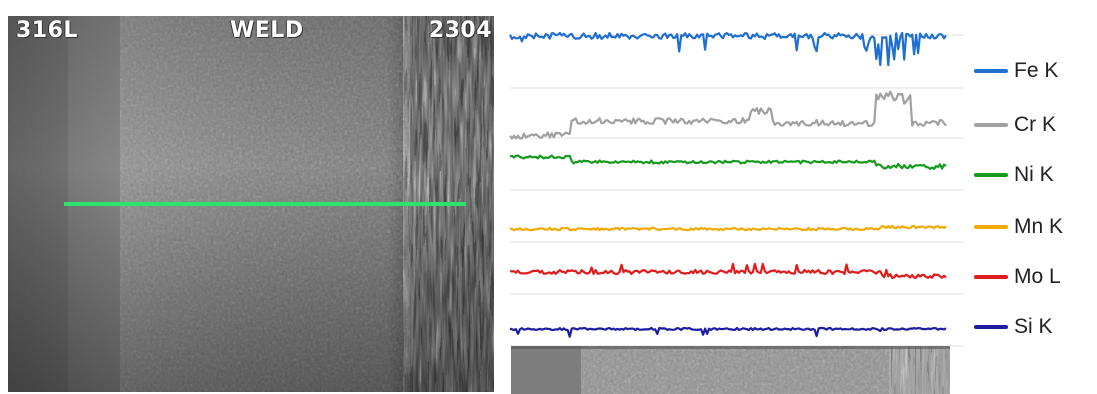 The height and width of the screenshot is (394, 1097). I want to click on series-line-cr-k, so click(728, 115).